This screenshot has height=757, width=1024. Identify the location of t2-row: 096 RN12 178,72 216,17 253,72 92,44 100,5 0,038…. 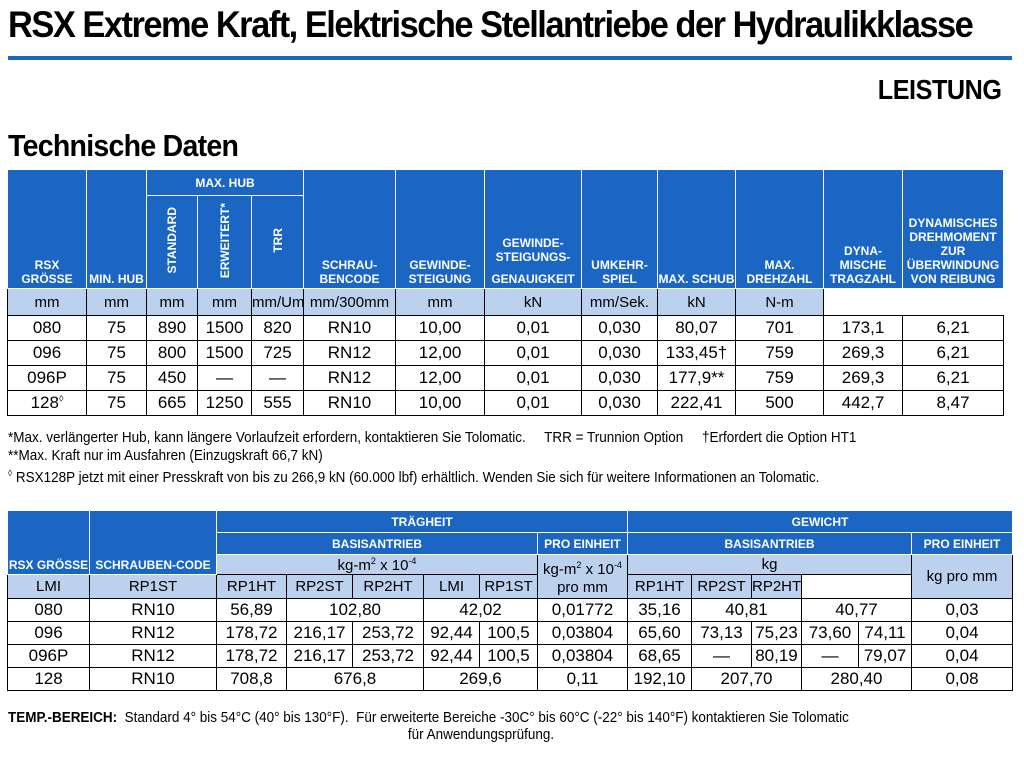
(510, 633).